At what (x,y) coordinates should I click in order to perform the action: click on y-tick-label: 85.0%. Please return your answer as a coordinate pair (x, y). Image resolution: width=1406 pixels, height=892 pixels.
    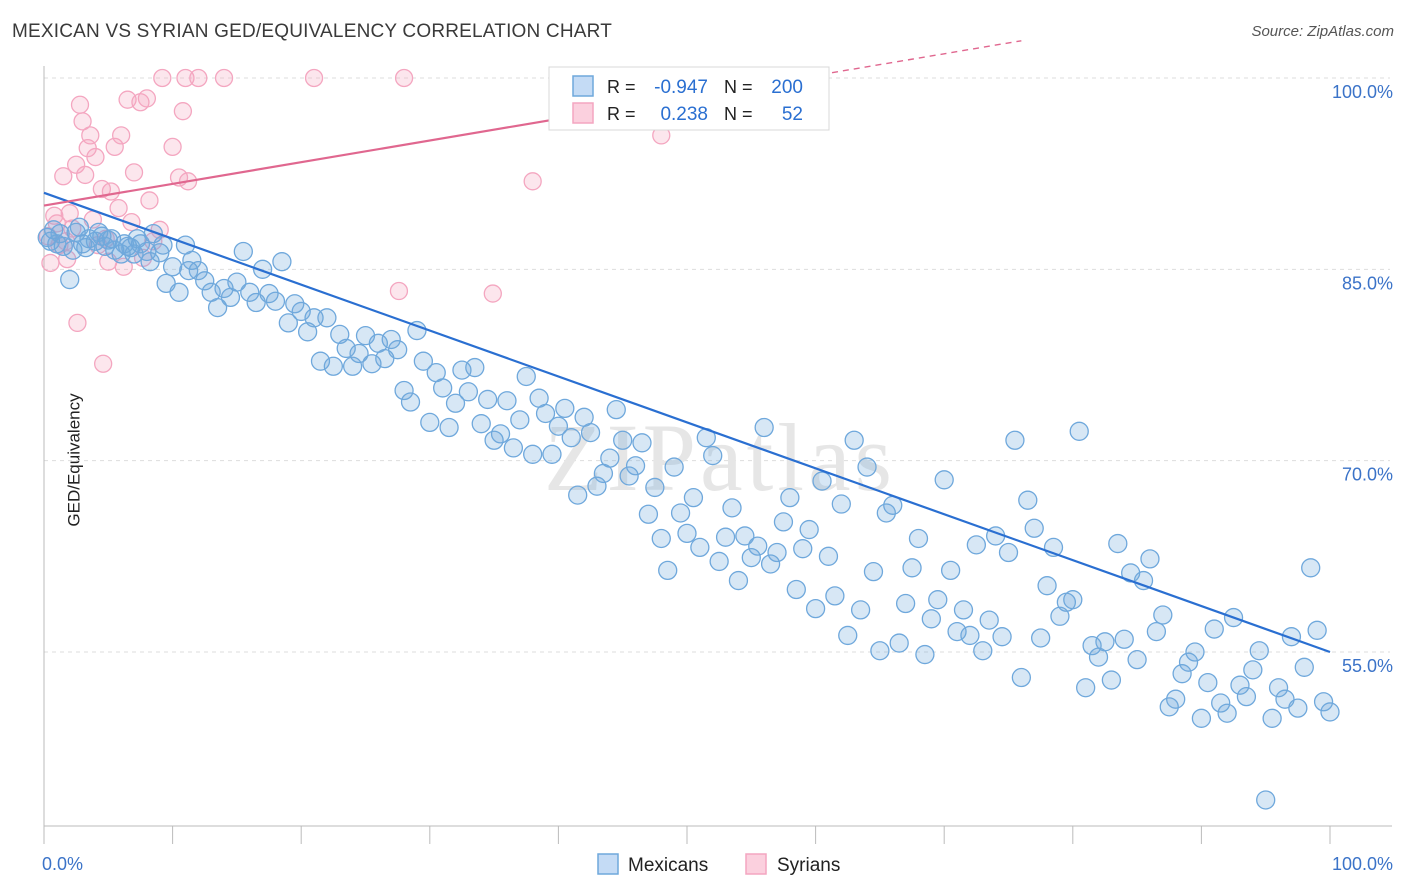
    Looking at the image, I should click on (1367, 283).